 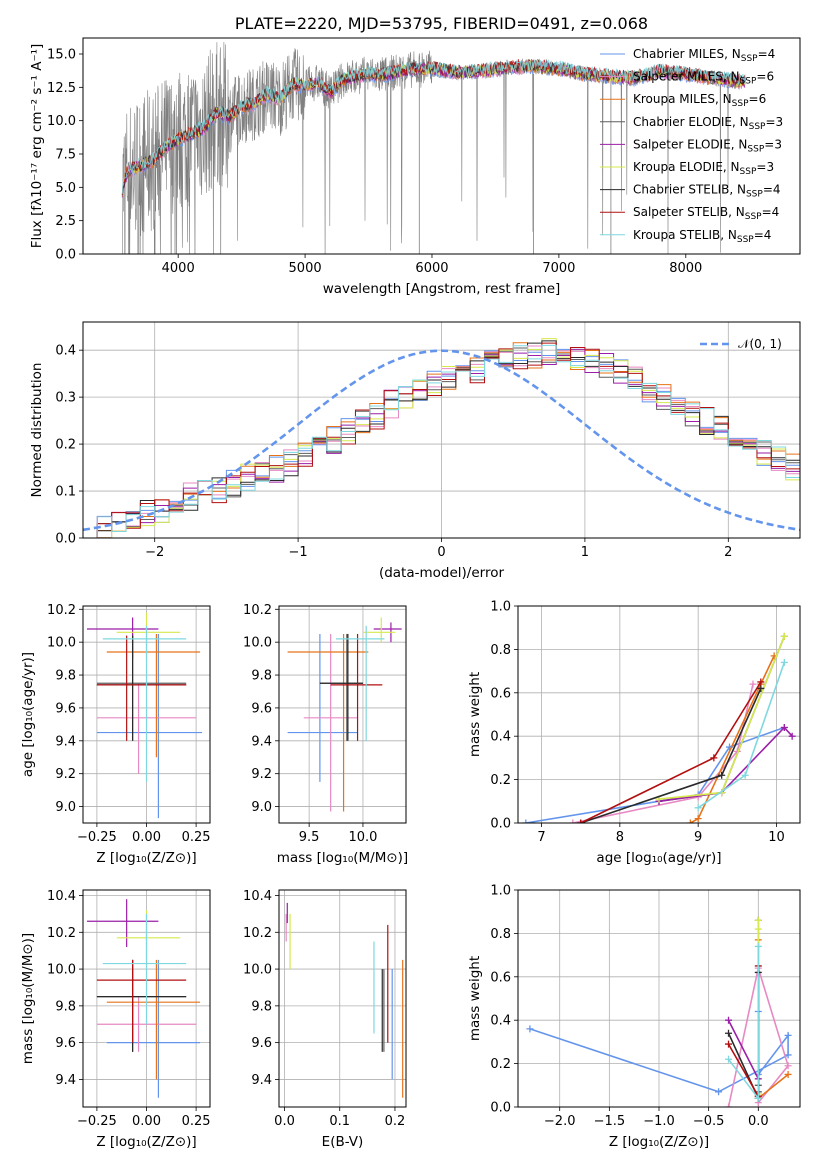 What do you see at coordinates (97, 837) in the screenshot?
I see `x-tick-label: −0.25` at bounding box center [97, 837].